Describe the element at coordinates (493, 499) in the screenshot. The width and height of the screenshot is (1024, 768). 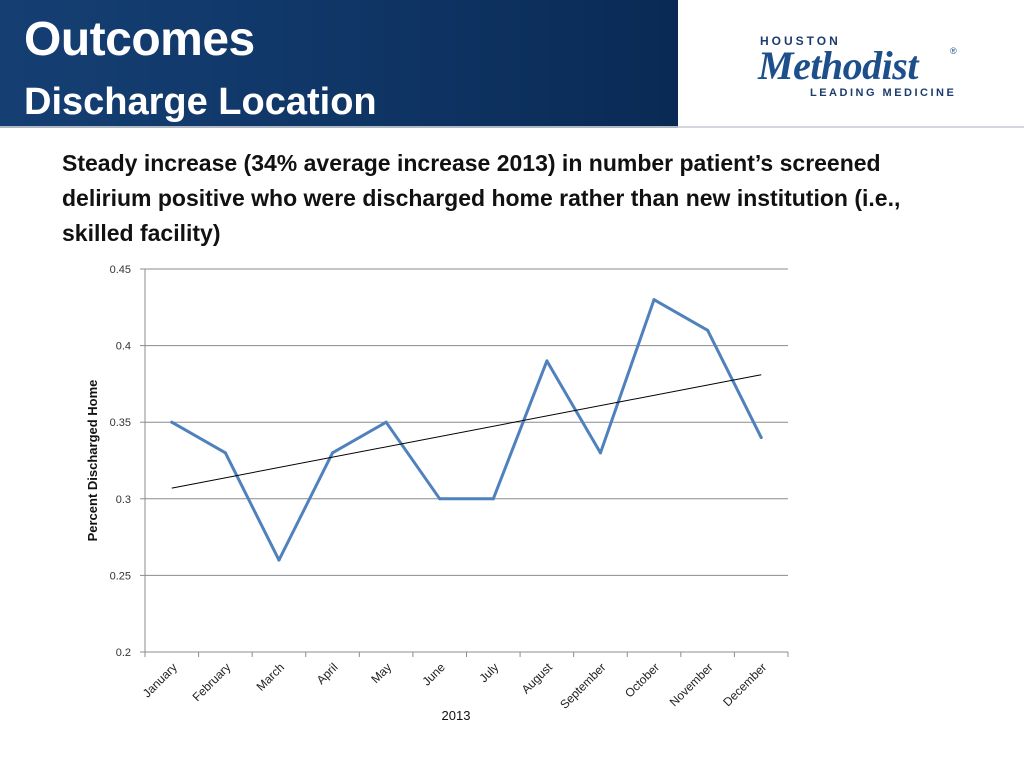
I see `data-point-july` at that location.